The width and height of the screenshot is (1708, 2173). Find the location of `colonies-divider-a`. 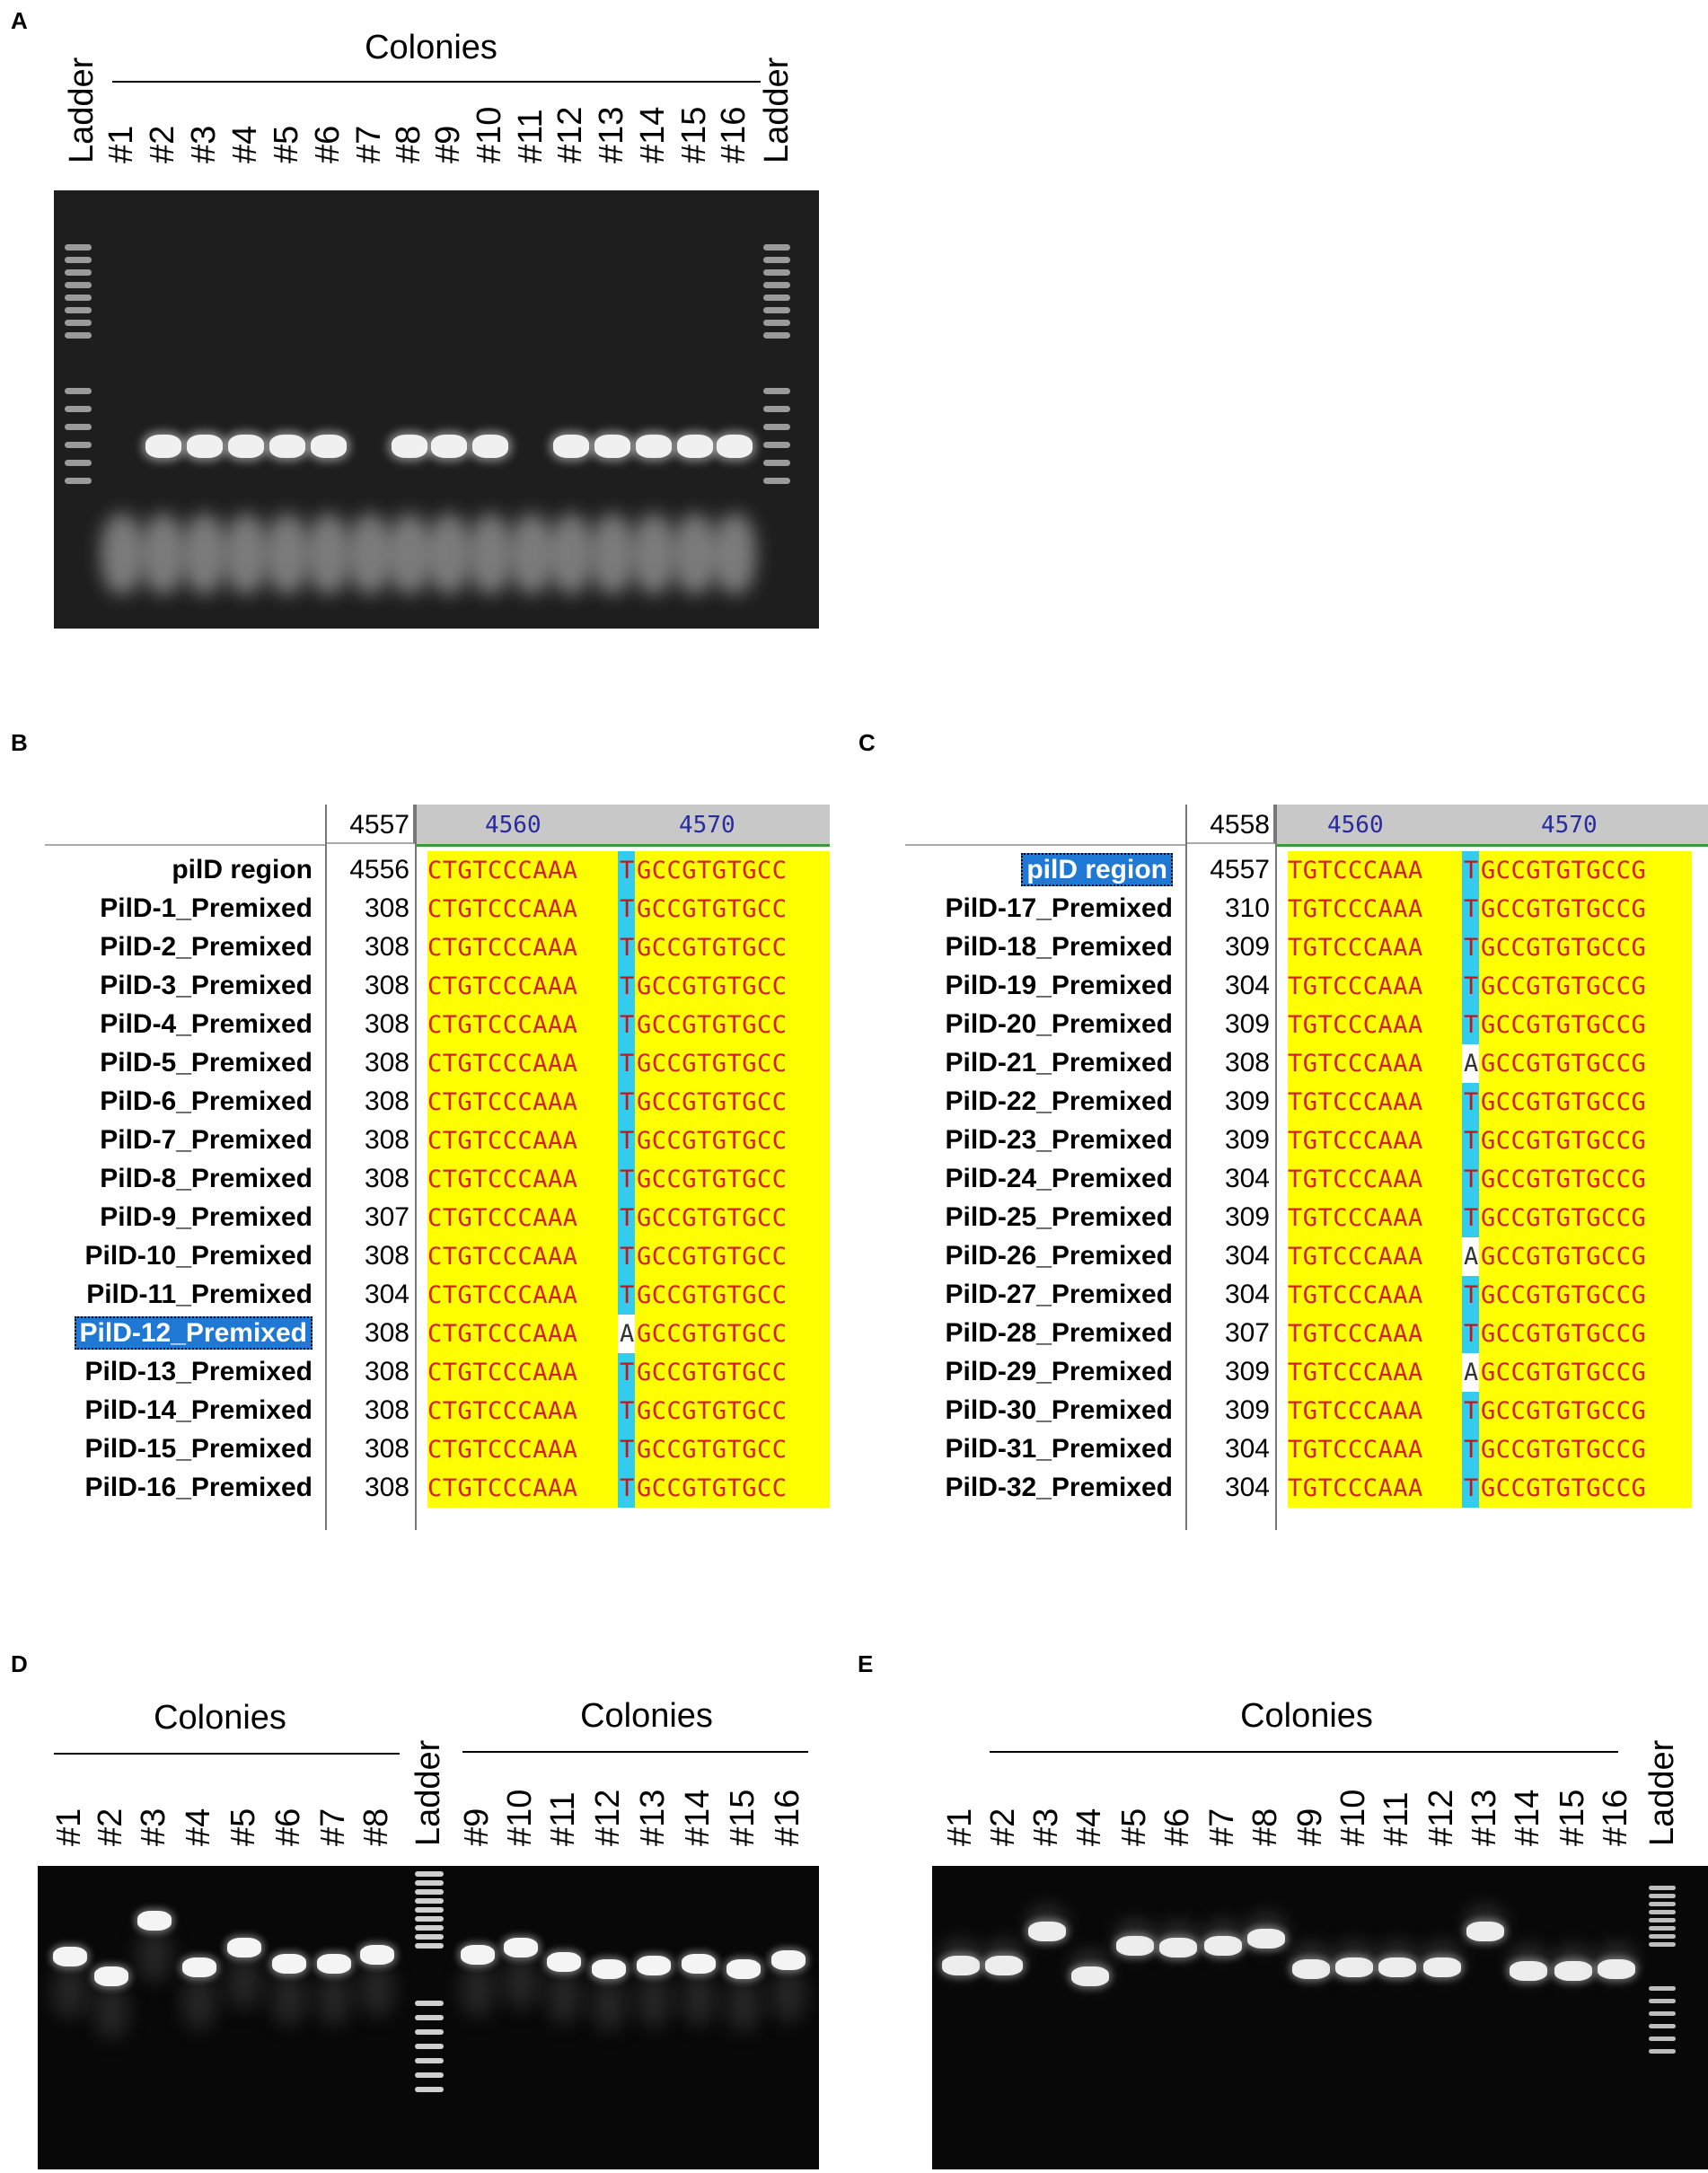

colonies-divider-a is located at coordinates (436, 82).